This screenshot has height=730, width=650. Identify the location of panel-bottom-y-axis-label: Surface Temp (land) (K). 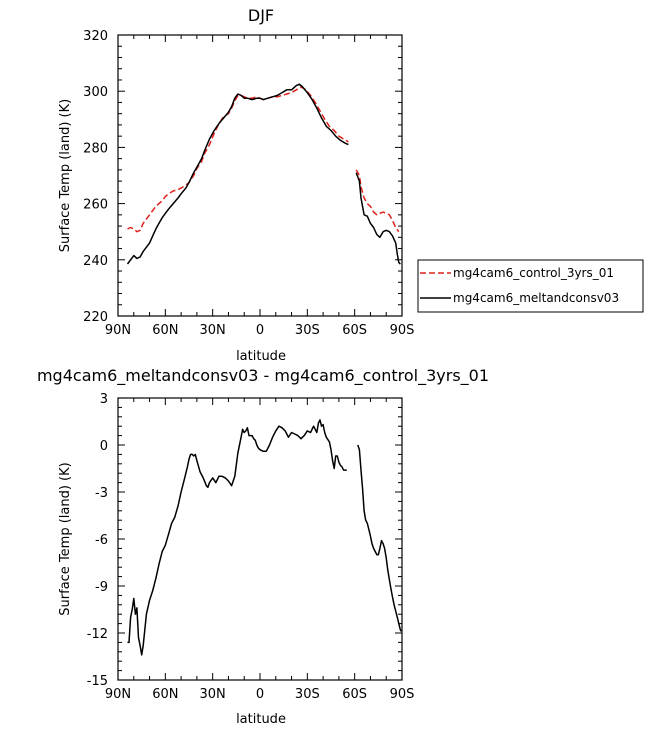
(65, 538).